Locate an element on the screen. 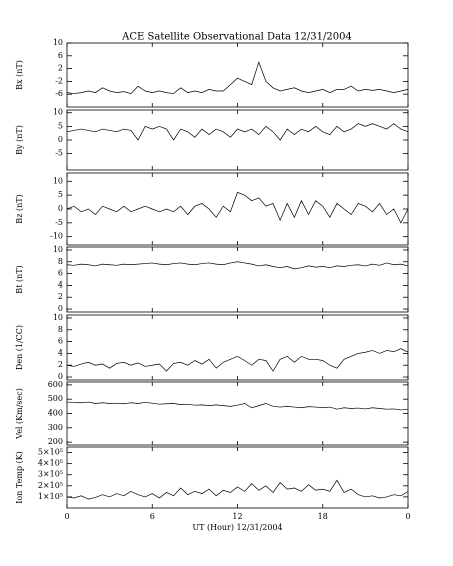 Image resolution: width=453 pixels, height=566 pixels. y-tick-label: 400 is located at coordinates (55, 413).